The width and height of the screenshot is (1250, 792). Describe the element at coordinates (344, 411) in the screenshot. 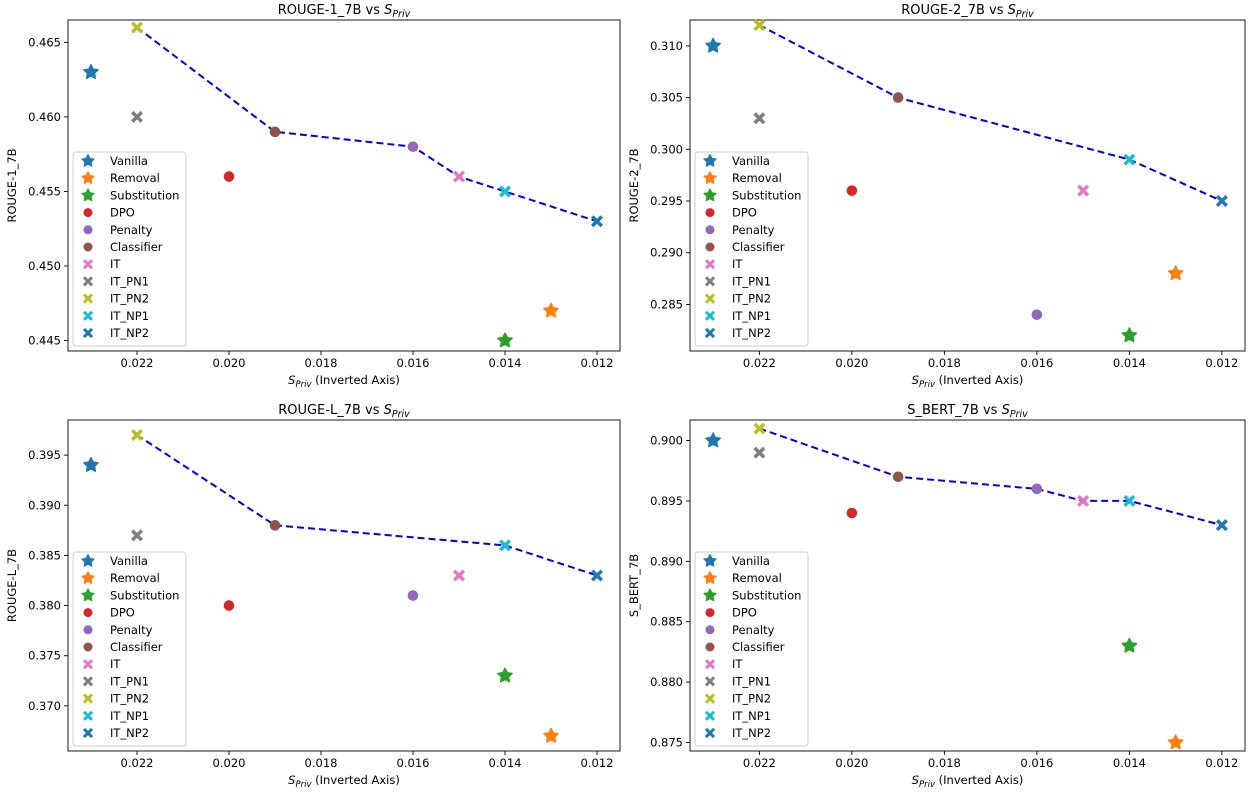

I see `chart-title: ROUGE-L_7B vs SPriv` at that location.